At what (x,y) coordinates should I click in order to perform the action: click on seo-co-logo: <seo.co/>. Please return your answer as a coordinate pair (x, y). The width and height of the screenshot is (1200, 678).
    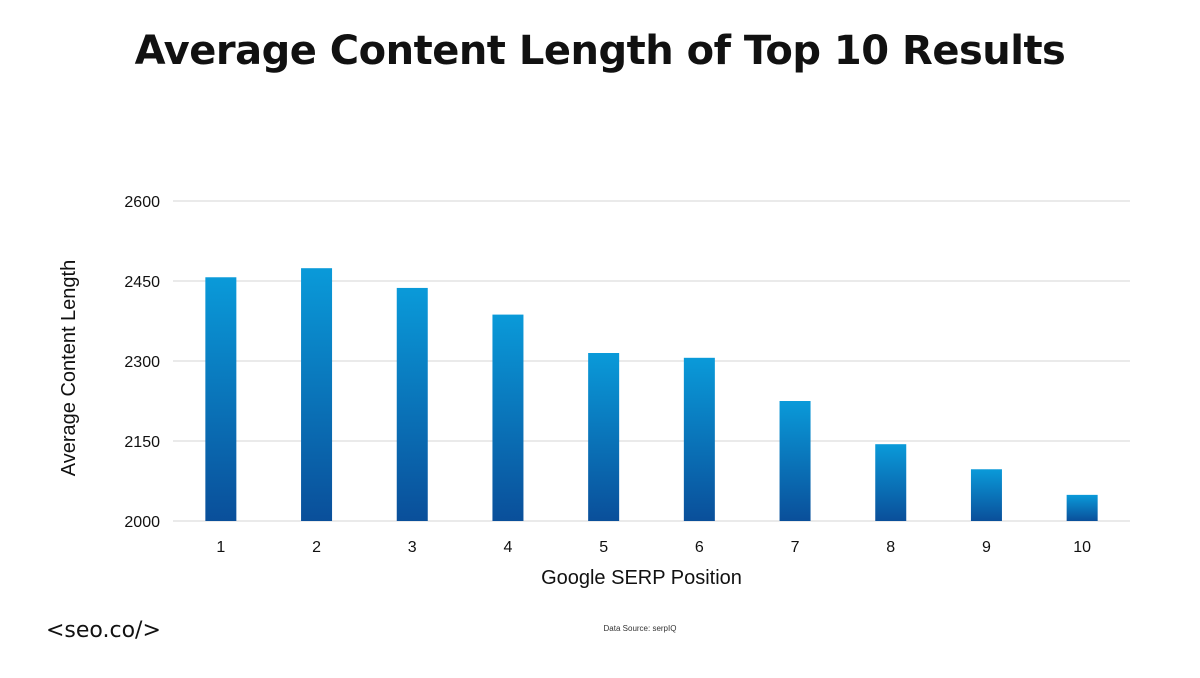
    Looking at the image, I should click on (103, 630).